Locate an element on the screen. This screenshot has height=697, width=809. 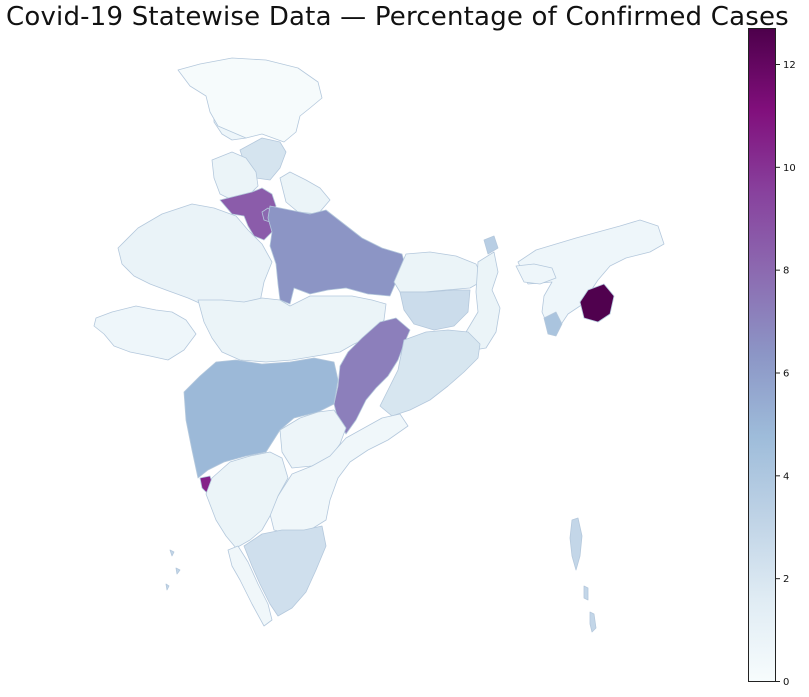
region-telangana is located at coordinates (313, 439).